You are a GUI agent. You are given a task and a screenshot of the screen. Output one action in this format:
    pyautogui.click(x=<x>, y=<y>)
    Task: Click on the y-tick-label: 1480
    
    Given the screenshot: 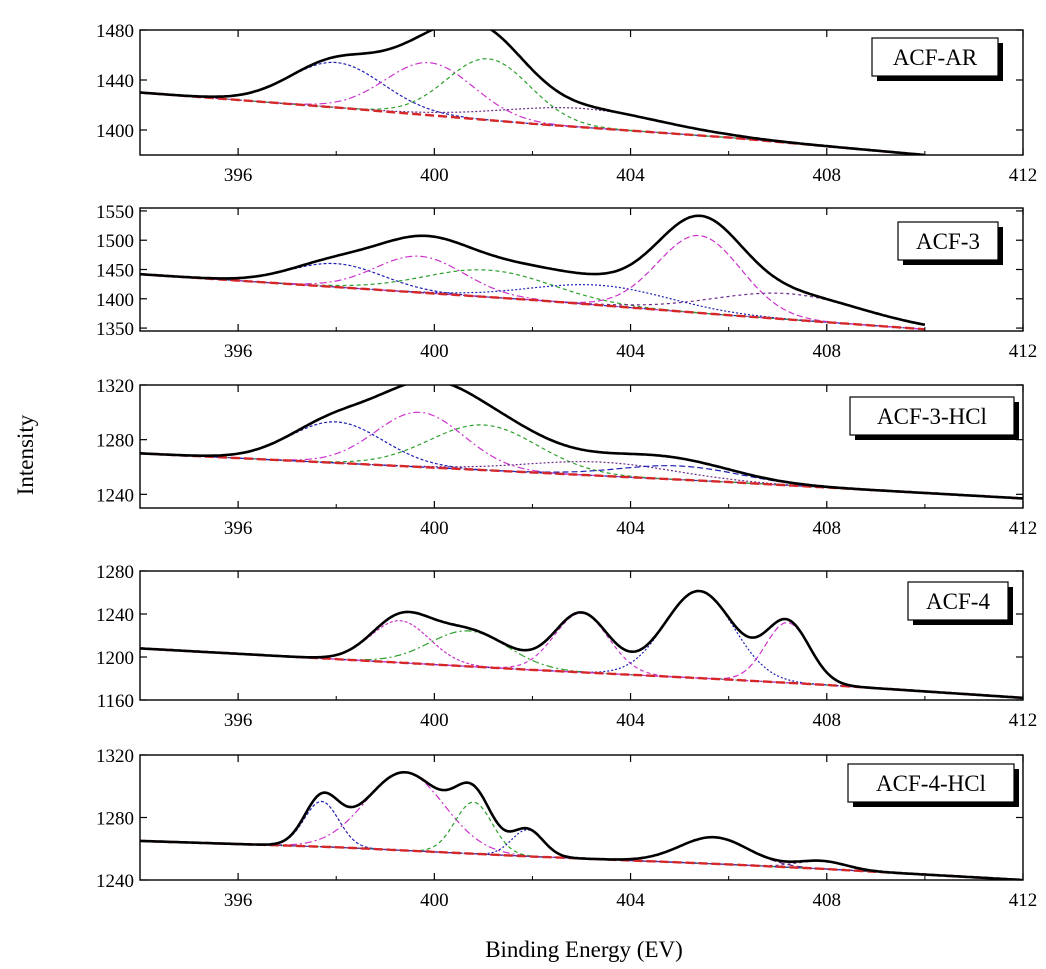 What is the action you would take?
    pyautogui.click(x=115, y=31)
    